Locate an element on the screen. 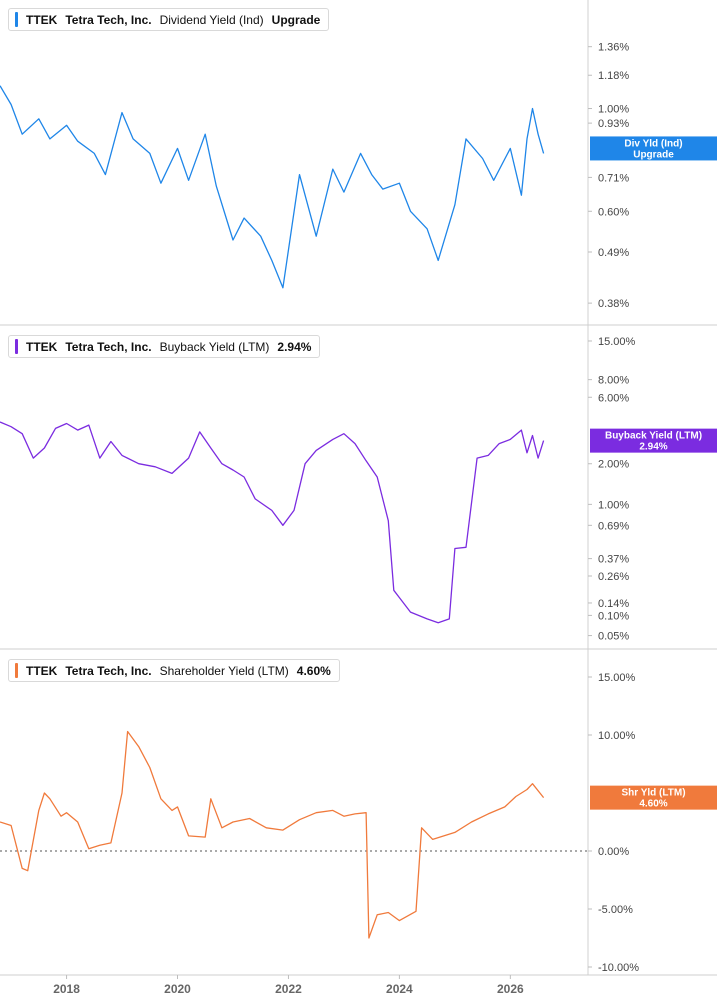  y-tick-label: 0.93% is located at coordinates (613, 124).